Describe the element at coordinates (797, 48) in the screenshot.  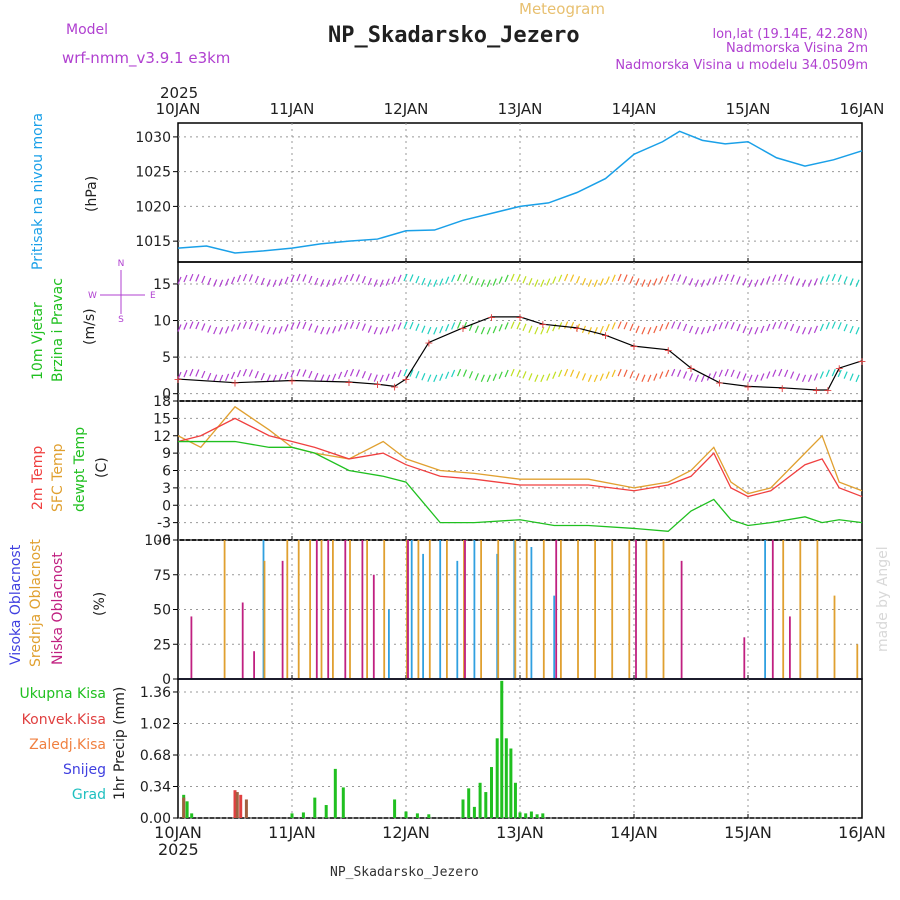
I see `altitude: Nadmorska Visina 2m` at that location.